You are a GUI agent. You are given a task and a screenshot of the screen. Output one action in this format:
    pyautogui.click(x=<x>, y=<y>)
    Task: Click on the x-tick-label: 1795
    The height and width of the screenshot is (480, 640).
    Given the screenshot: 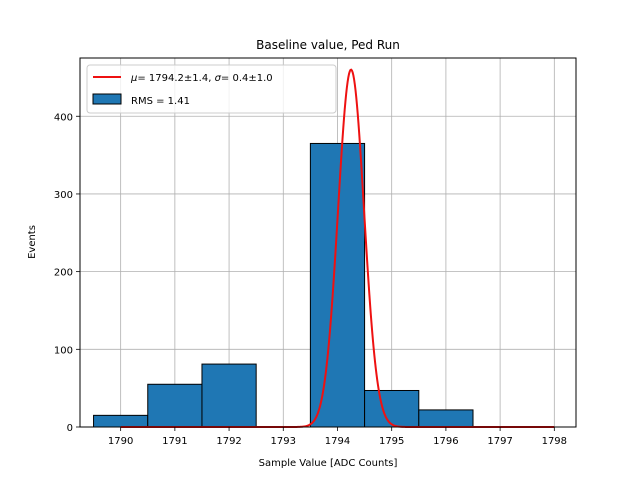 What is the action you would take?
    pyautogui.click(x=391, y=441)
    